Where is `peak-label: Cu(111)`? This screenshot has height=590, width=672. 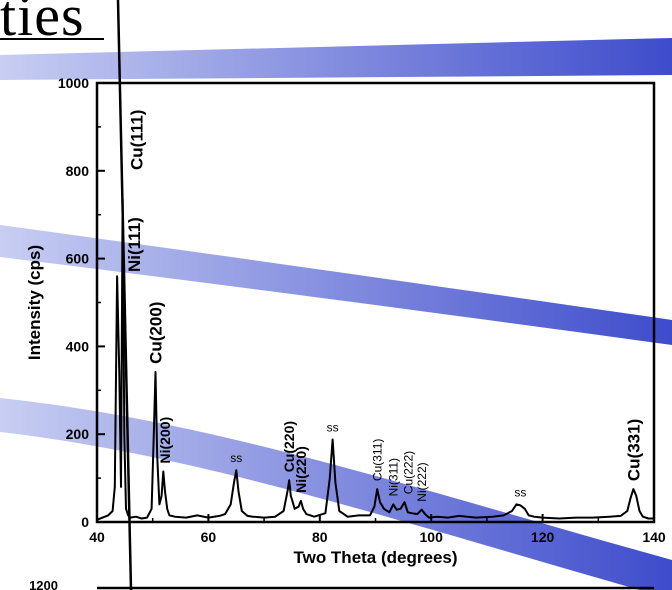 peak-label: Cu(111) is located at coordinates (137, 140).